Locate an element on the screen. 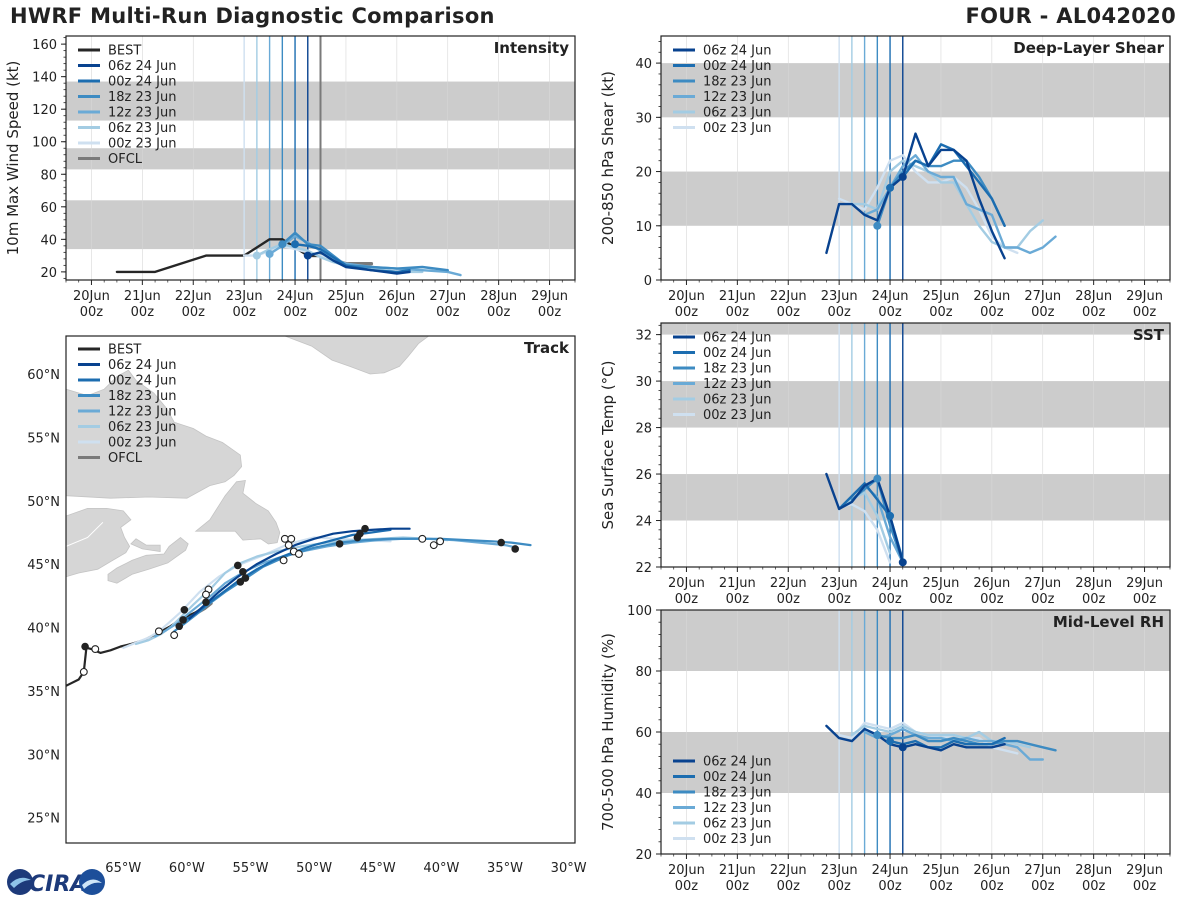 The height and width of the screenshot is (902, 1200). storm-name: FOUR - AL042020 is located at coordinates (1070, 16).